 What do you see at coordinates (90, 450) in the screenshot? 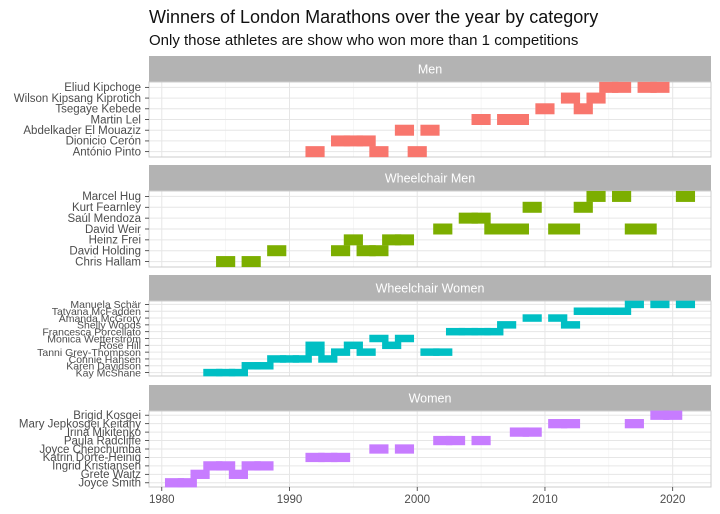
I see `y-tick-label: Joyce Chepchumba` at bounding box center [90, 450].